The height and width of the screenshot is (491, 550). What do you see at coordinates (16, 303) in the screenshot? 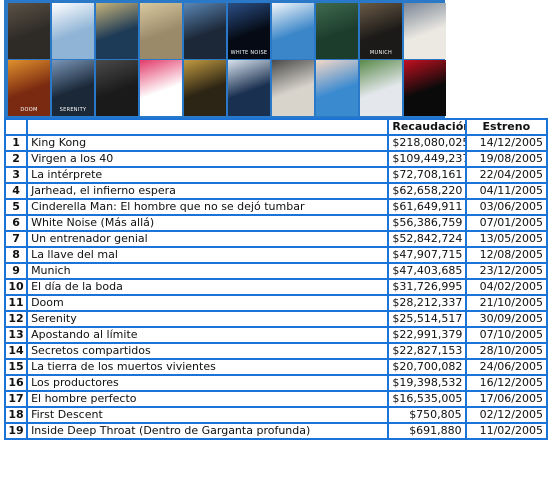
I see `rank-cell: 11` at bounding box center [16, 303].